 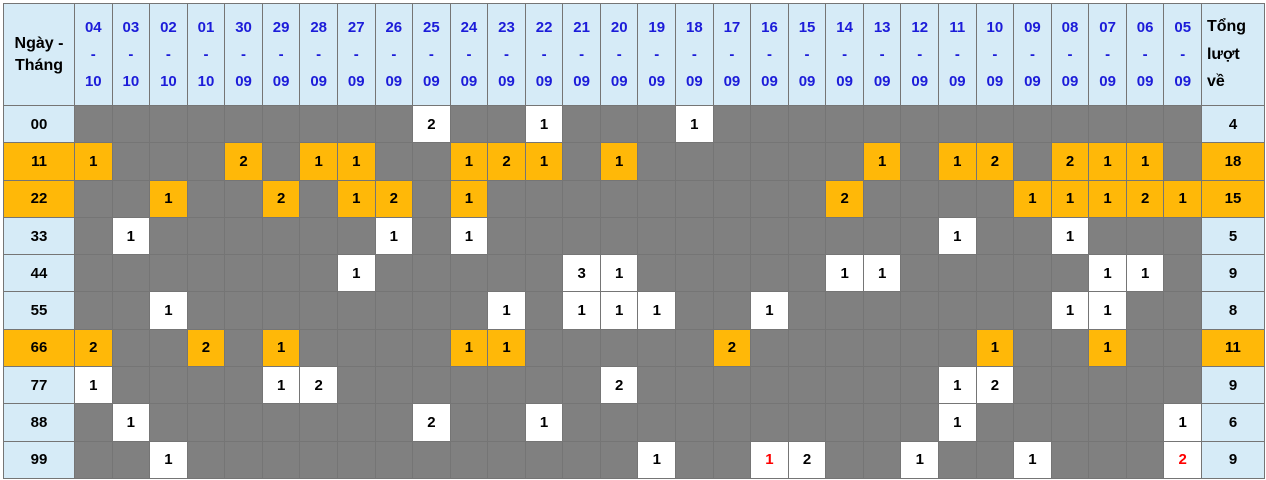 I want to click on col-header-12-09: 12 - 09, so click(x=920, y=54).